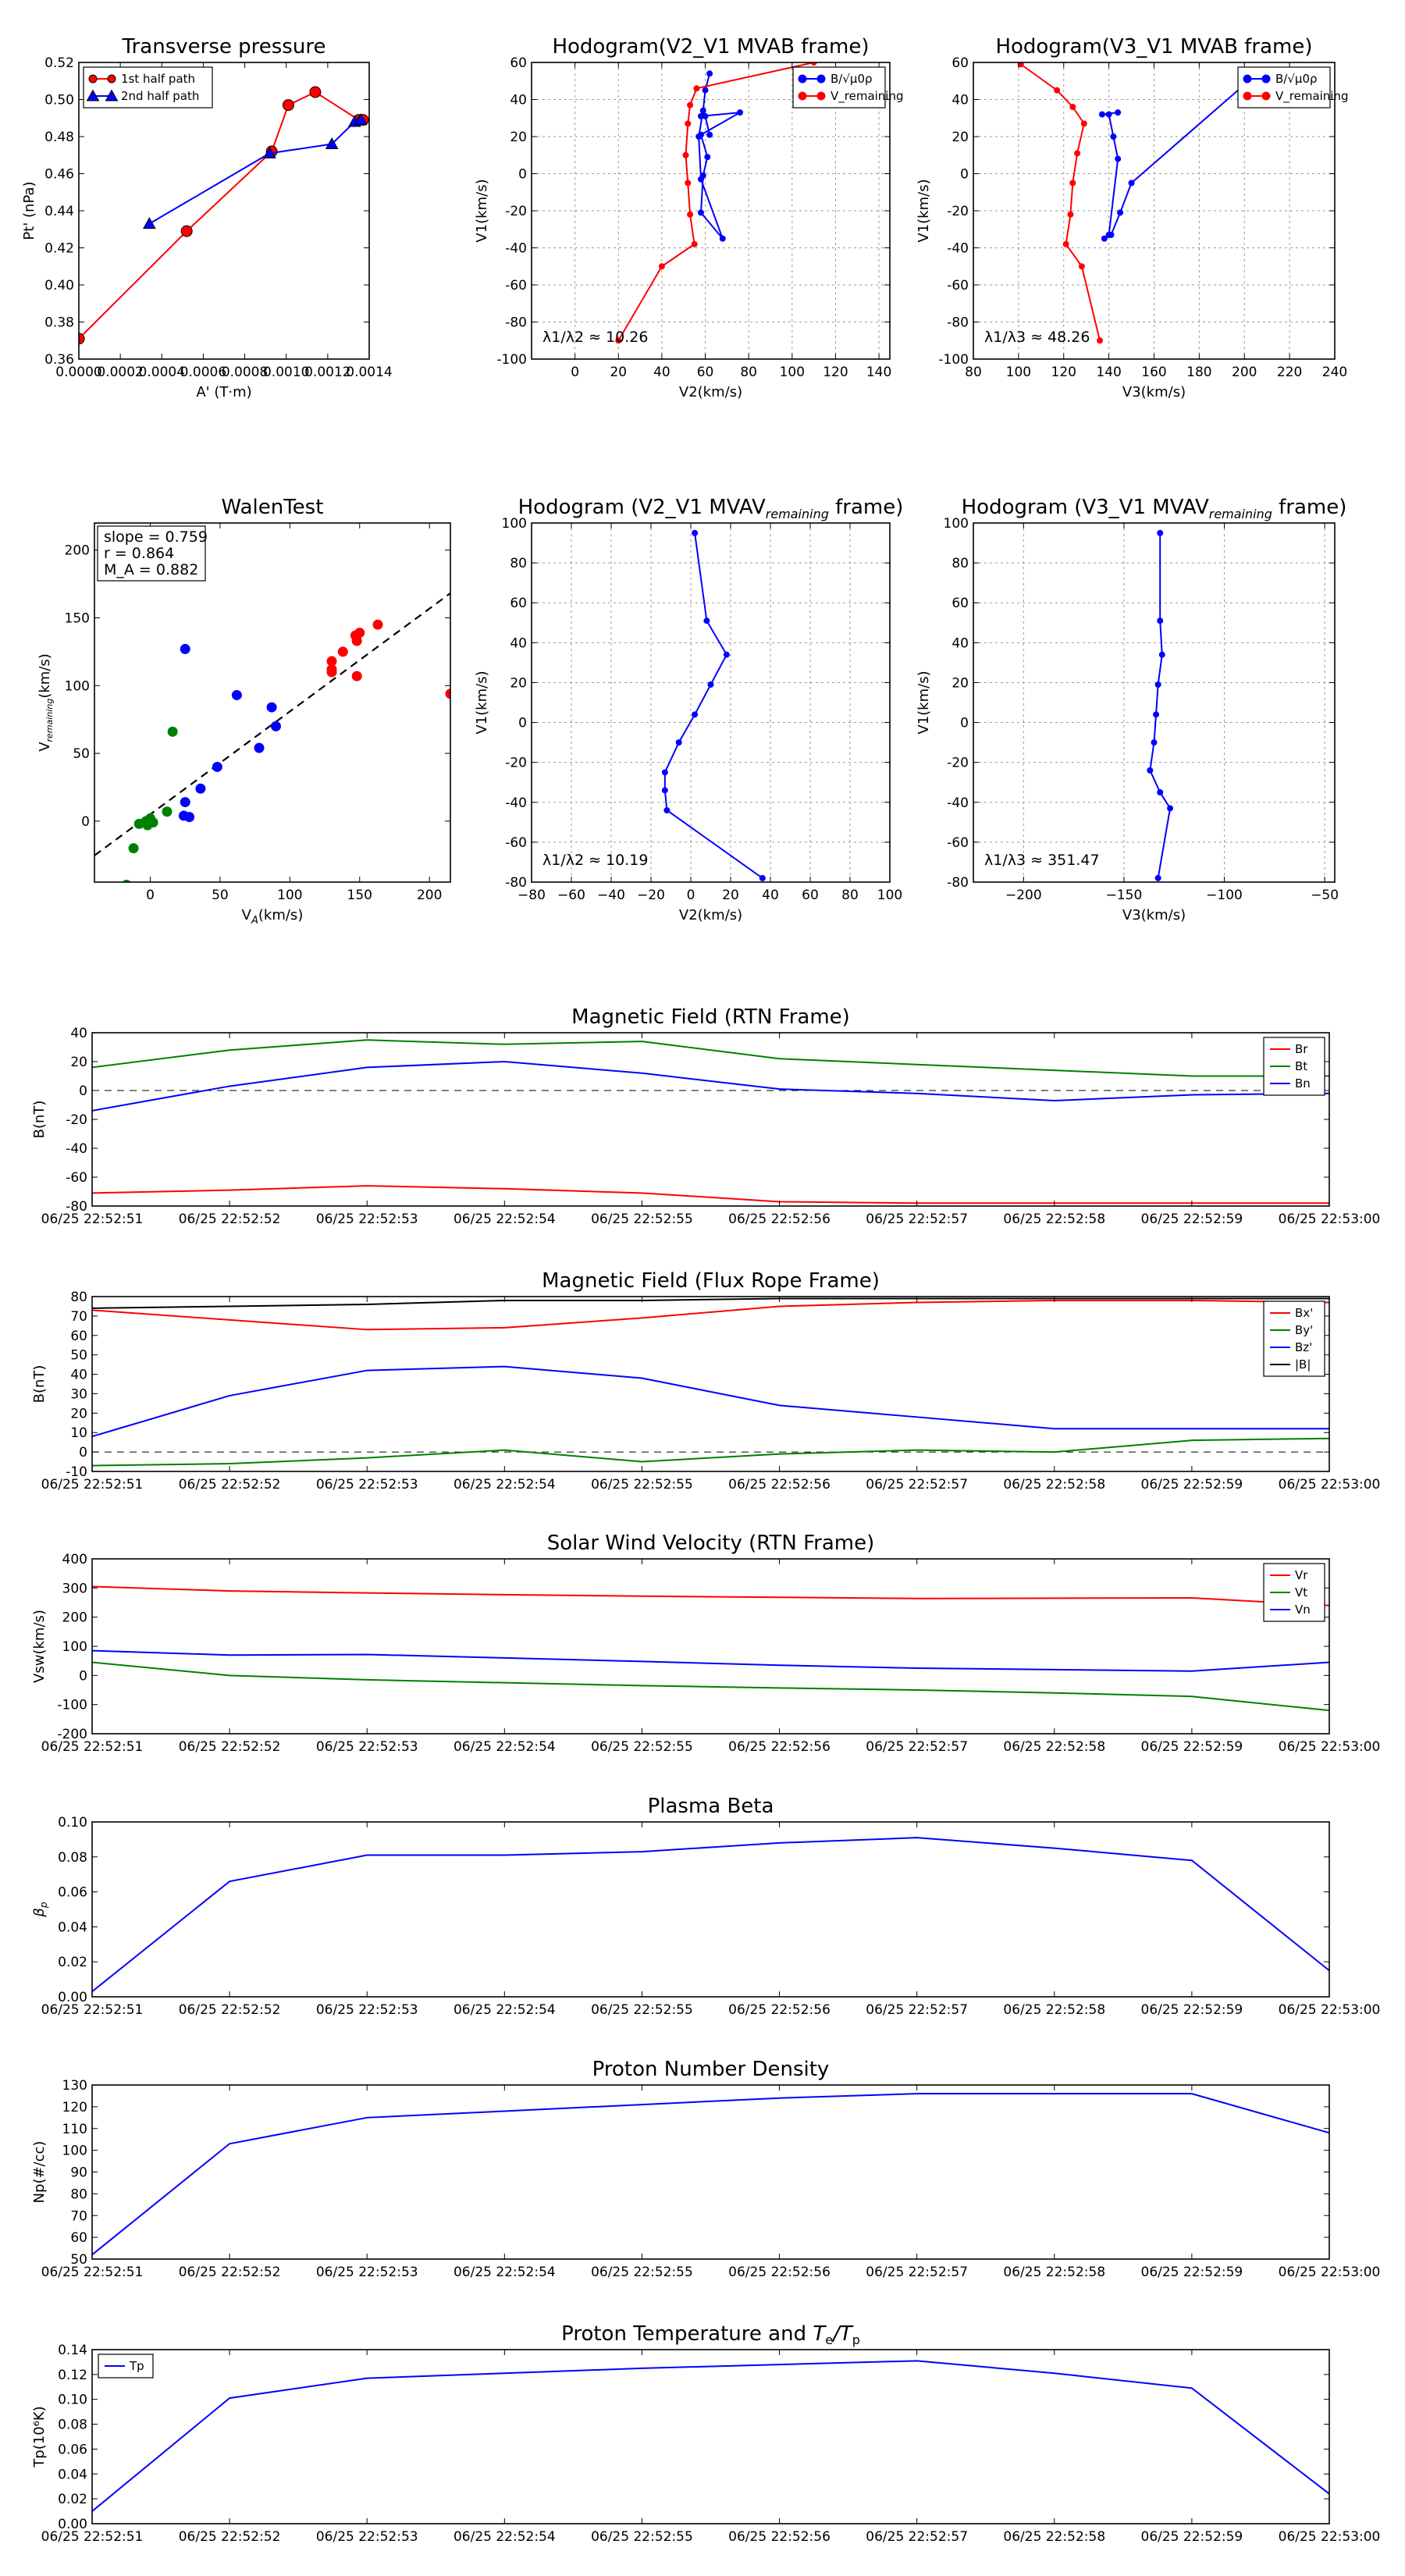 This screenshot has height=2576, width=1405. I want to click on x-tick-label: −20, so click(651, 895).